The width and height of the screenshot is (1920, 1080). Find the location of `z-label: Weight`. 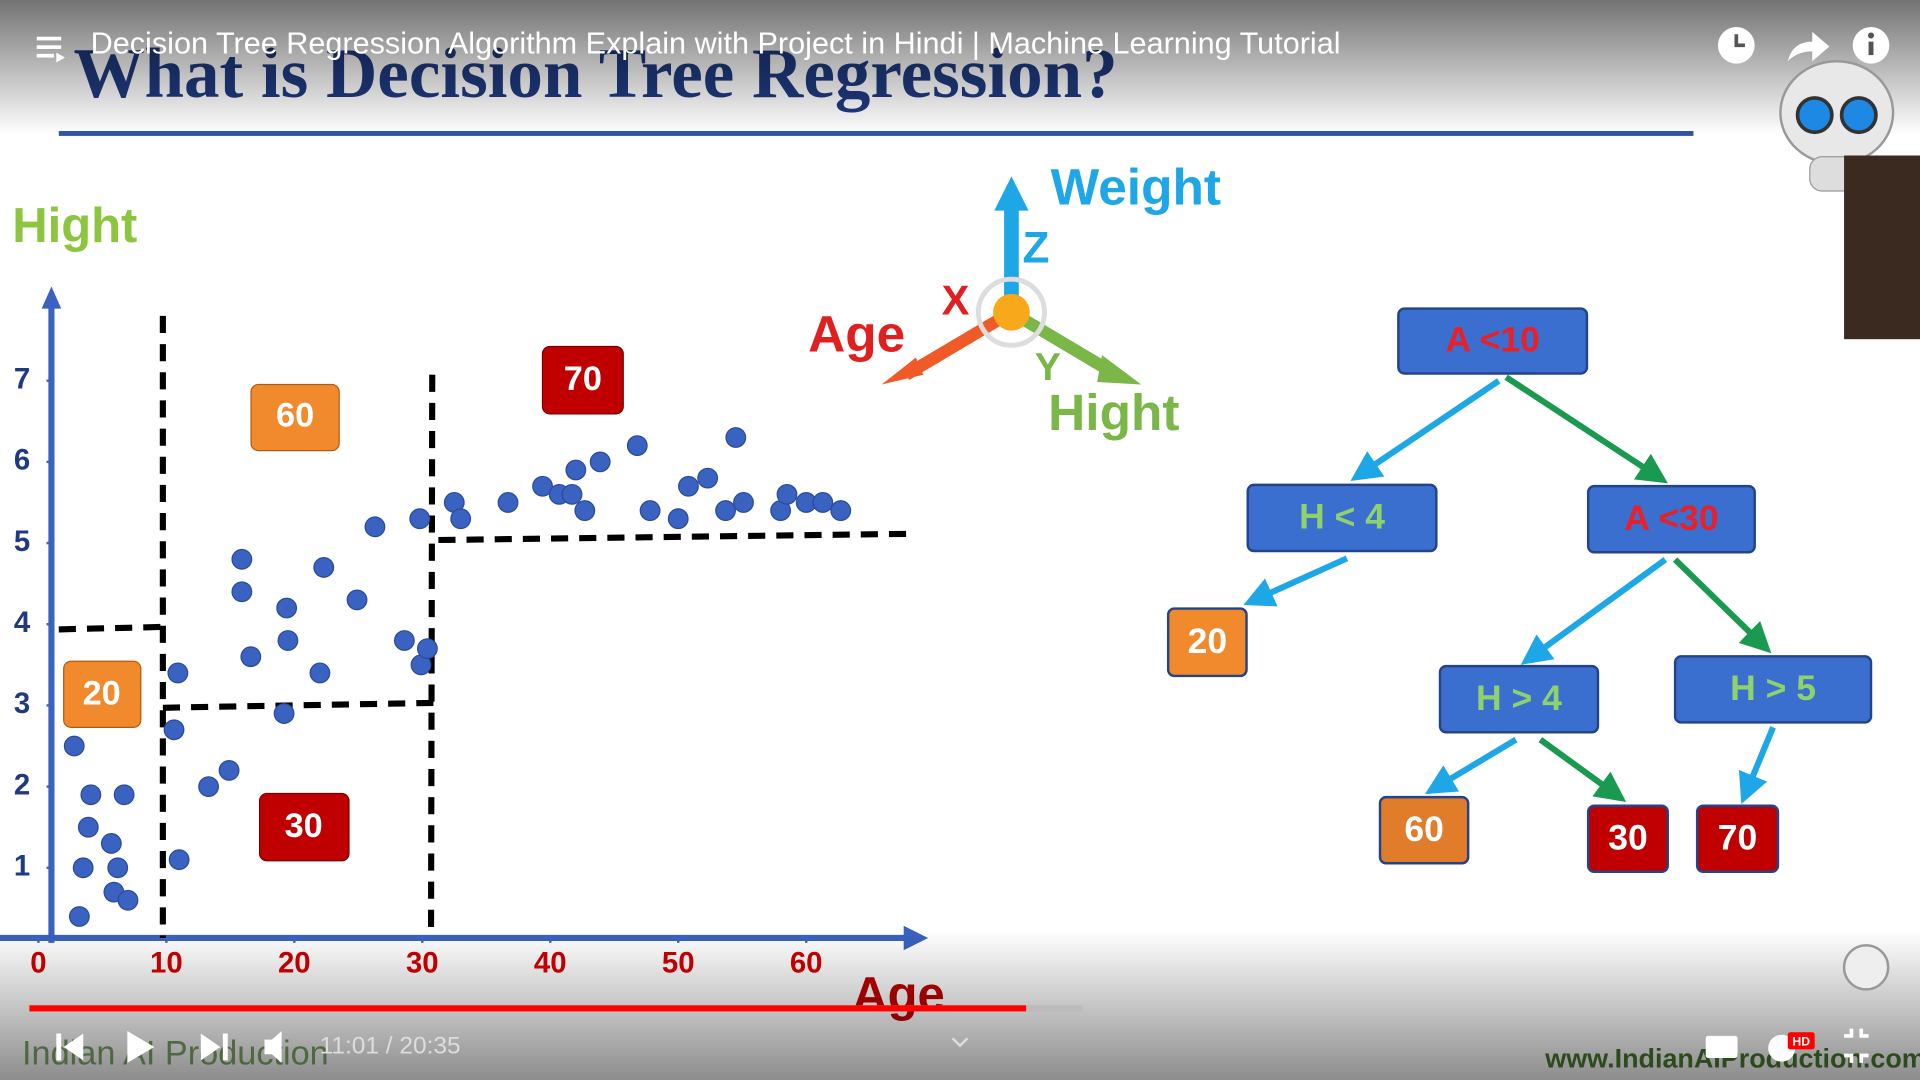

z-label: Weight is located at coordinates (1136, 187).